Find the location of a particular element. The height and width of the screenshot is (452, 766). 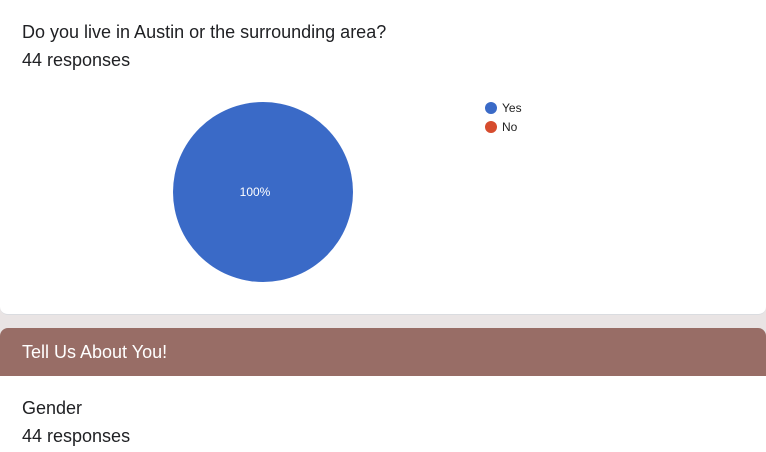

gender-response-count: 44 responses is located at coordinates (76, 436).